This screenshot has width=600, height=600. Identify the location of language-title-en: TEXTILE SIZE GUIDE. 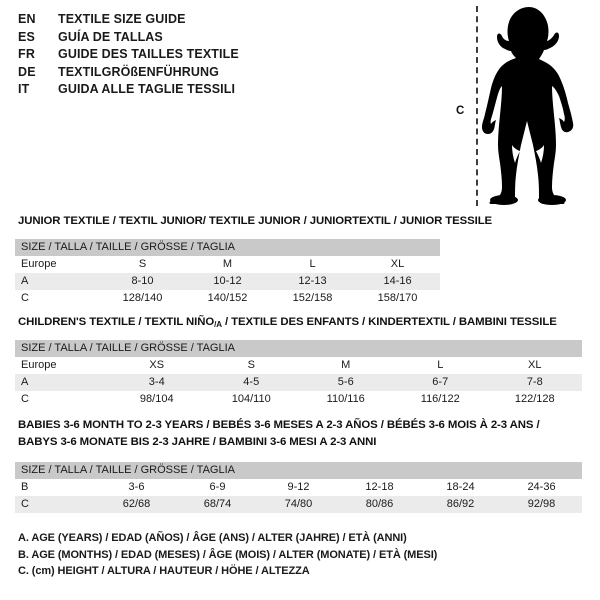
(122, 19).